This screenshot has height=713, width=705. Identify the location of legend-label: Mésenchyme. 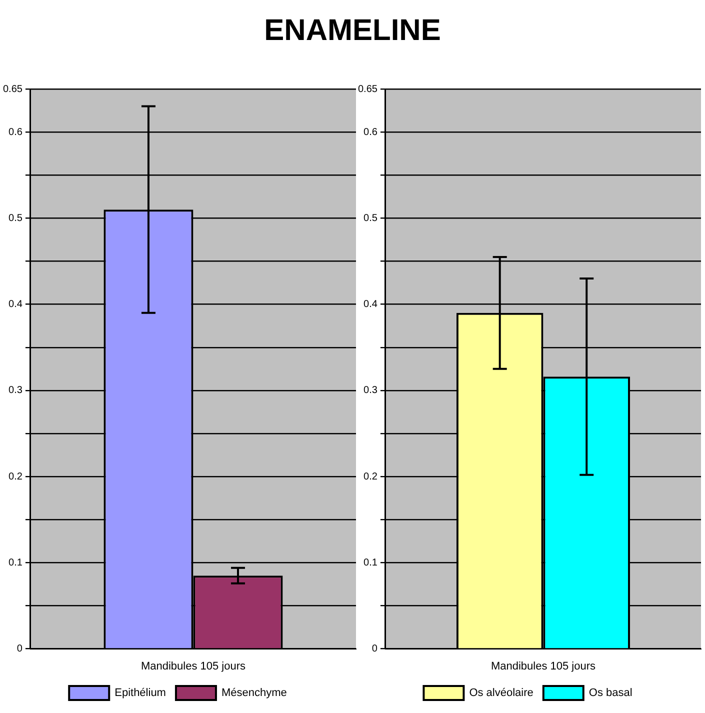
(254, 693).